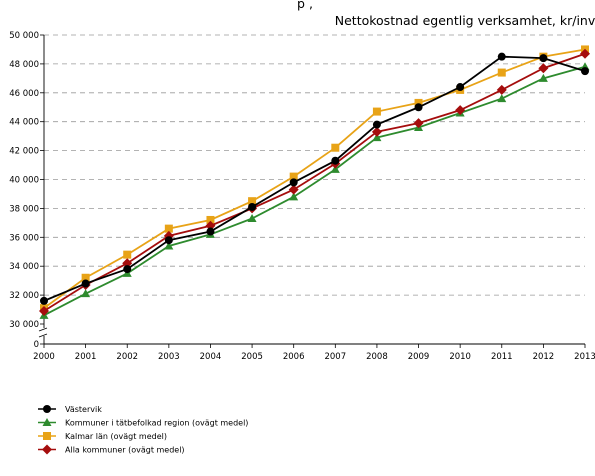 The height and width of the screenshot is (476, 595). Describe the element at coordinates (211, 357) in the screenshot. I see `x-tick-label-2004: 2004` at that location.